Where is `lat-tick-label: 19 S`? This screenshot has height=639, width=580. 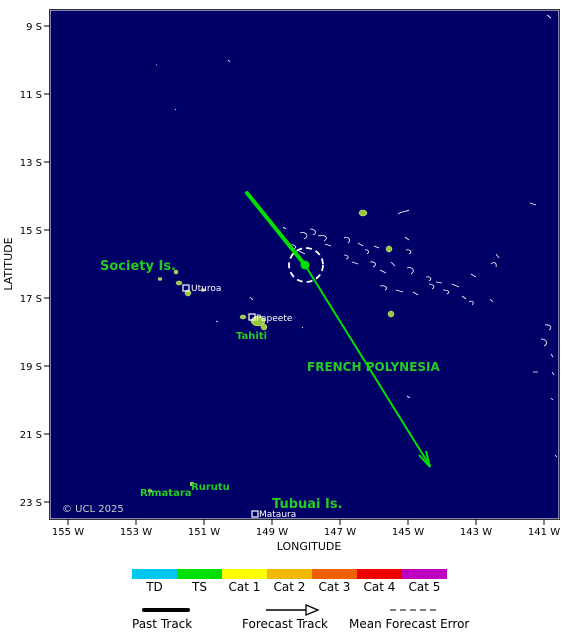
lat-tick-label: 19 S is located at coordinates (31, 367).